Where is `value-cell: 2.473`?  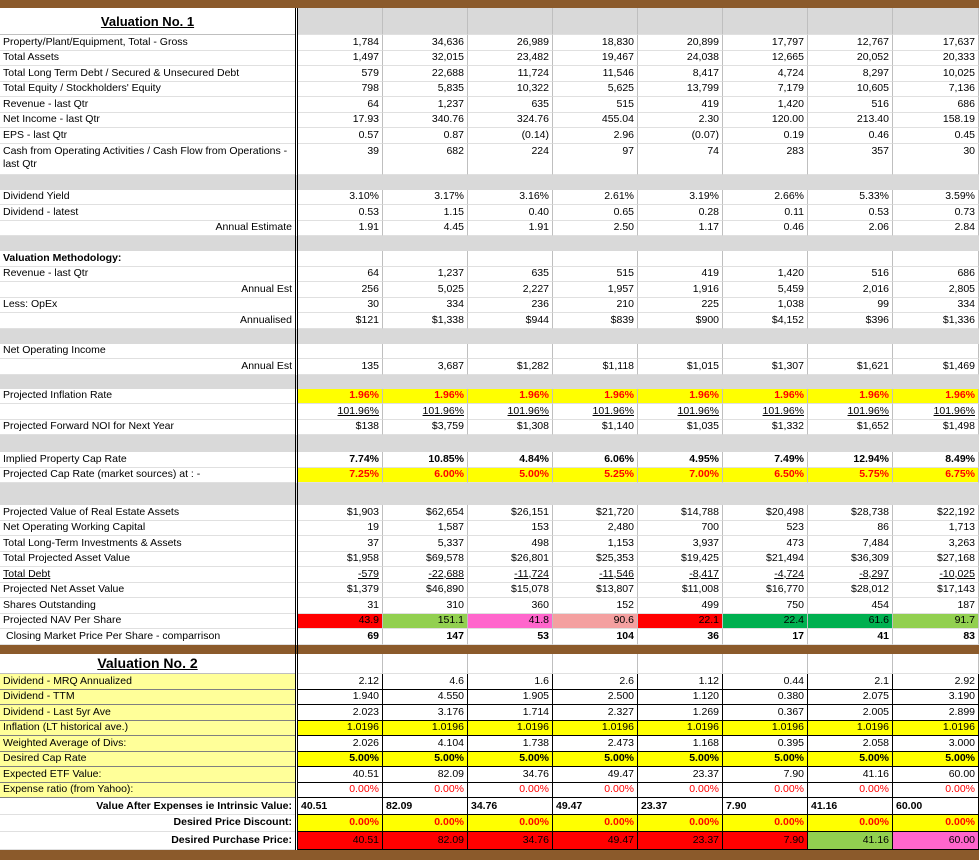 value-cell: 2.473 is located at coordinates (595, 744).